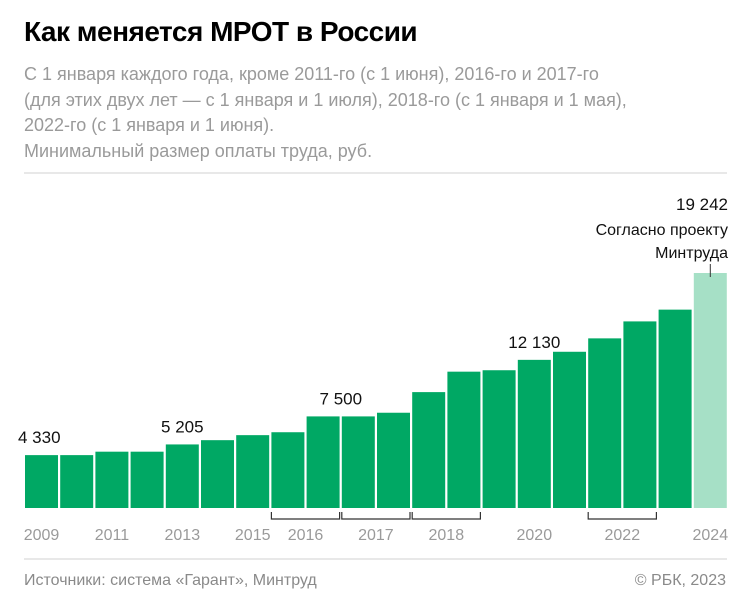  What do you see at coordinates (375, 559) in the screenshot?
I see `bottom-divider` at bounding box center [375, 559].